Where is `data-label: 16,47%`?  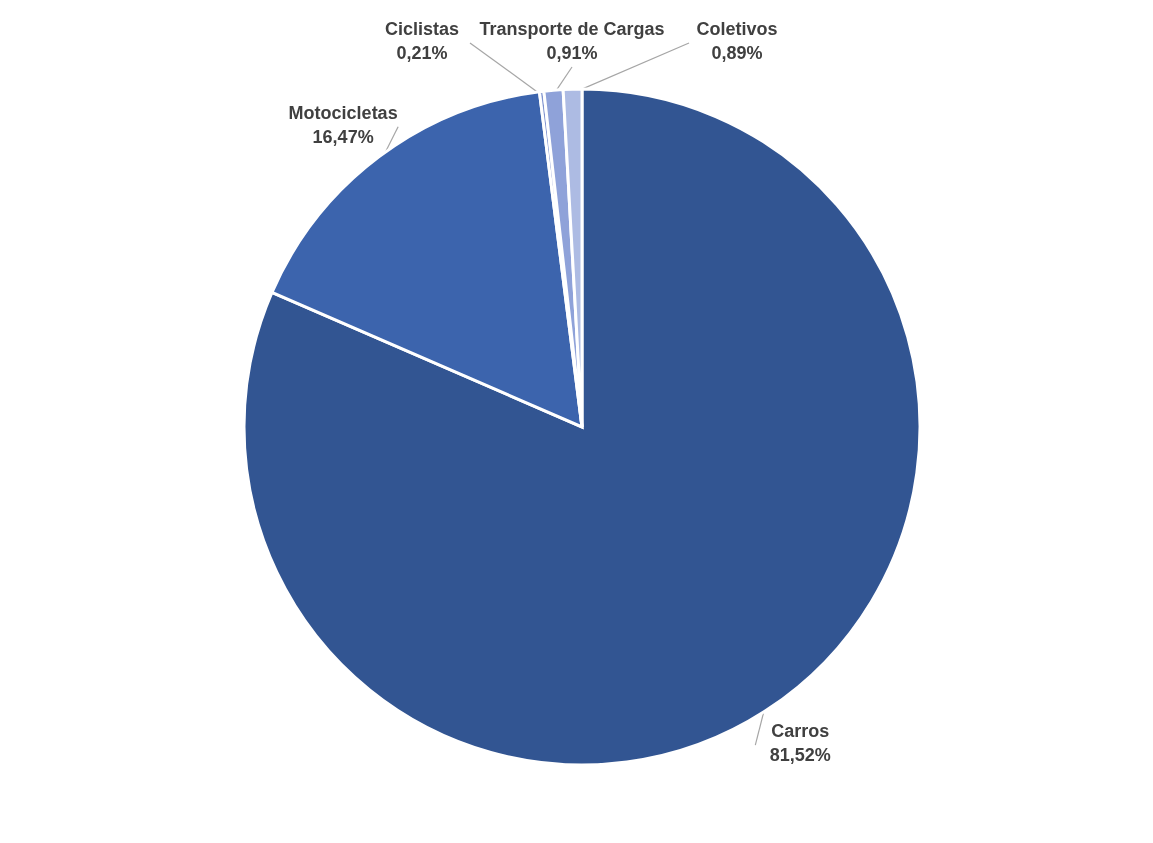
data-label: 16,47% is located at coordinates (343, 136).